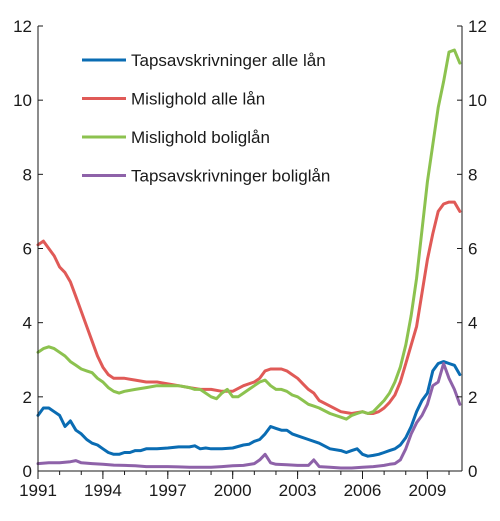 The image size is (500, 521). What do you see at coordinates (103, 490) in the screenshot?
I see `x-tick-label: 1994` at bounding box center [103, 490].